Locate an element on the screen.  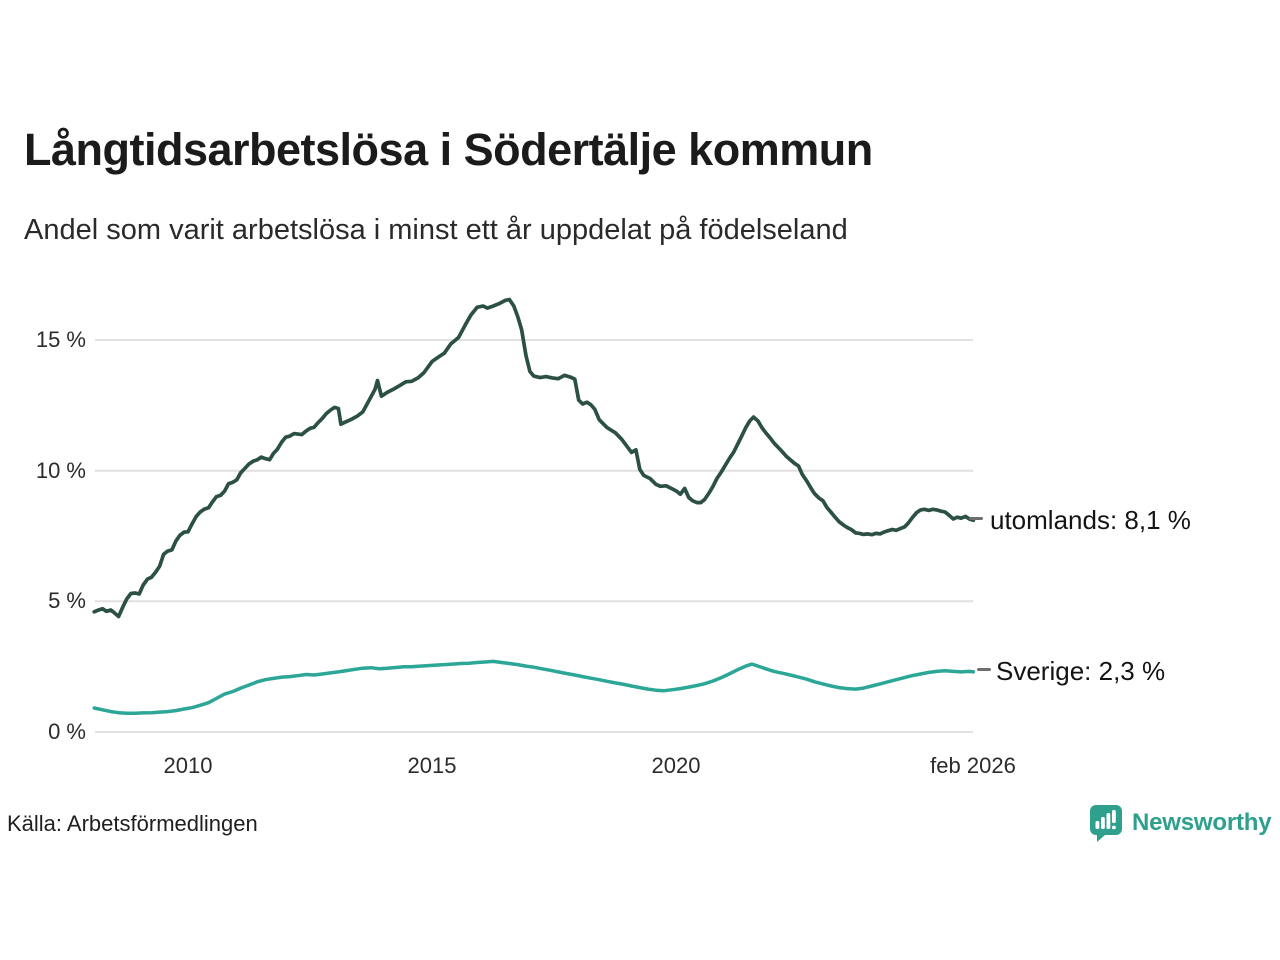
newsworthy-brand: Newsworthy is located at coordinates (1180, 823).